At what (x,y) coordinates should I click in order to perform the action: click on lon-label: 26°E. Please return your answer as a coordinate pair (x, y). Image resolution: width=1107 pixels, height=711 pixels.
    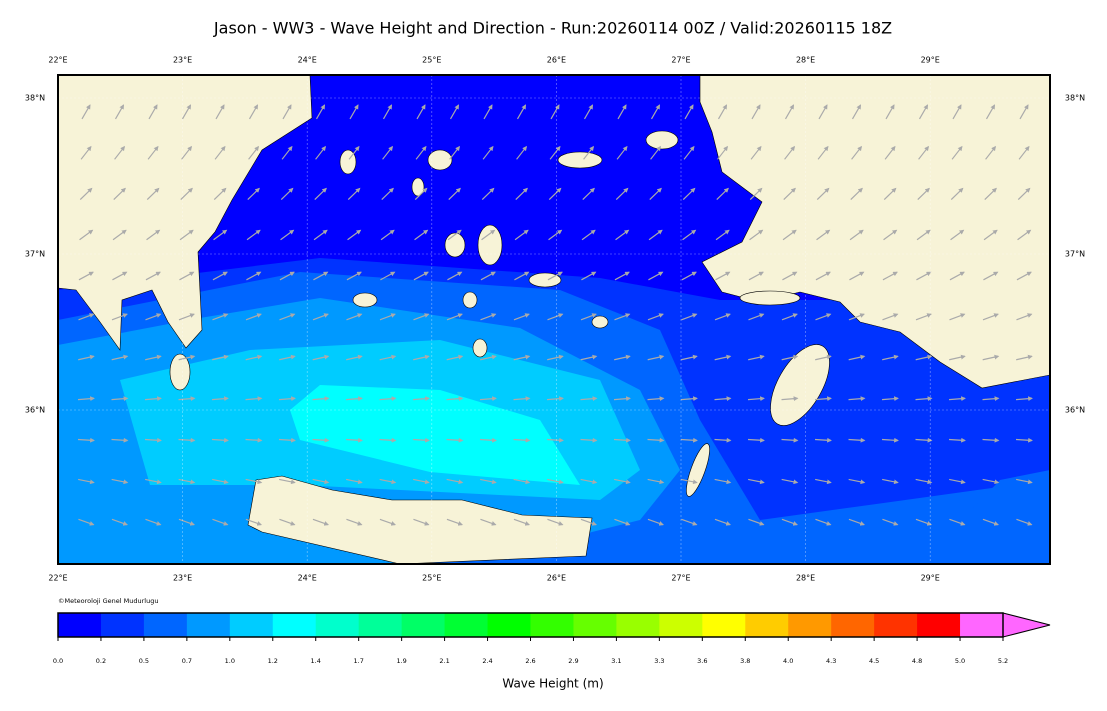
    Looking at the image, I should click on (556, 578).